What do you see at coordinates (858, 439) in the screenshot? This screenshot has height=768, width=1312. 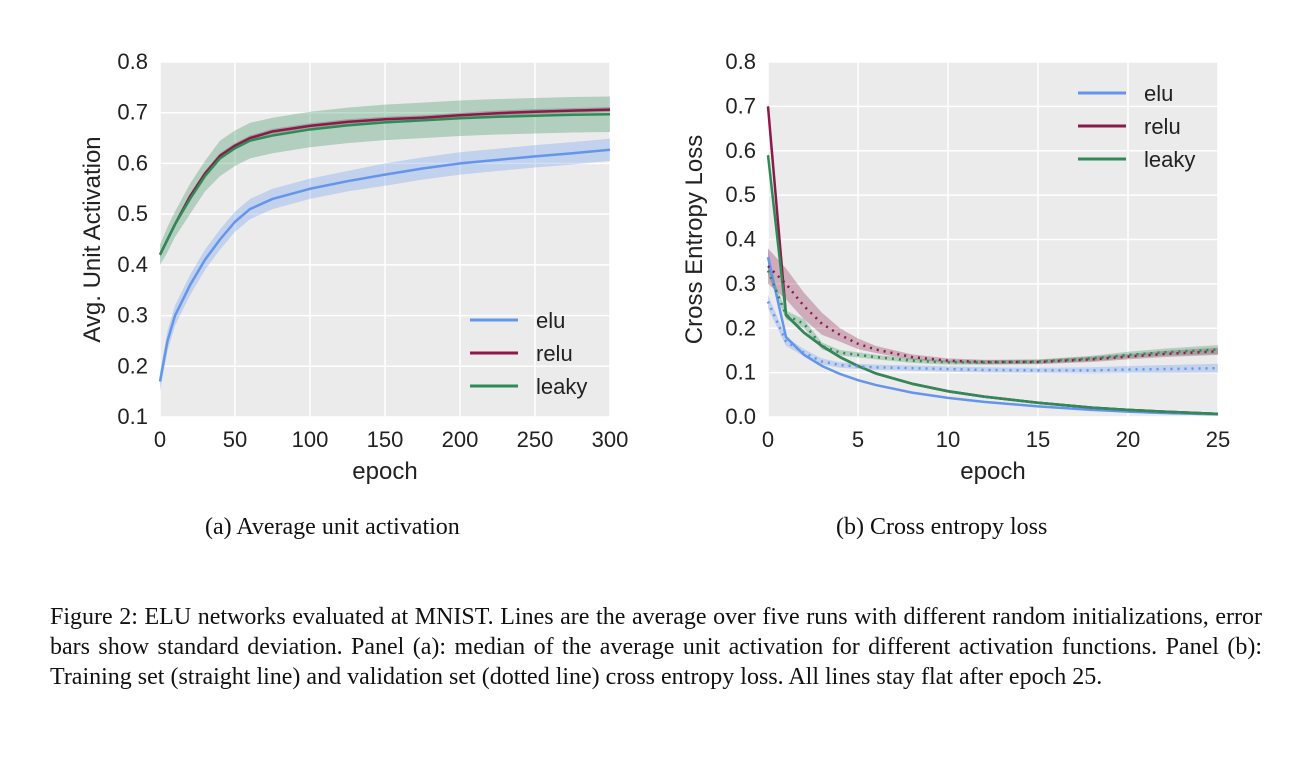 I see `x-tick-label: 5` at bounding box center [858, 439].